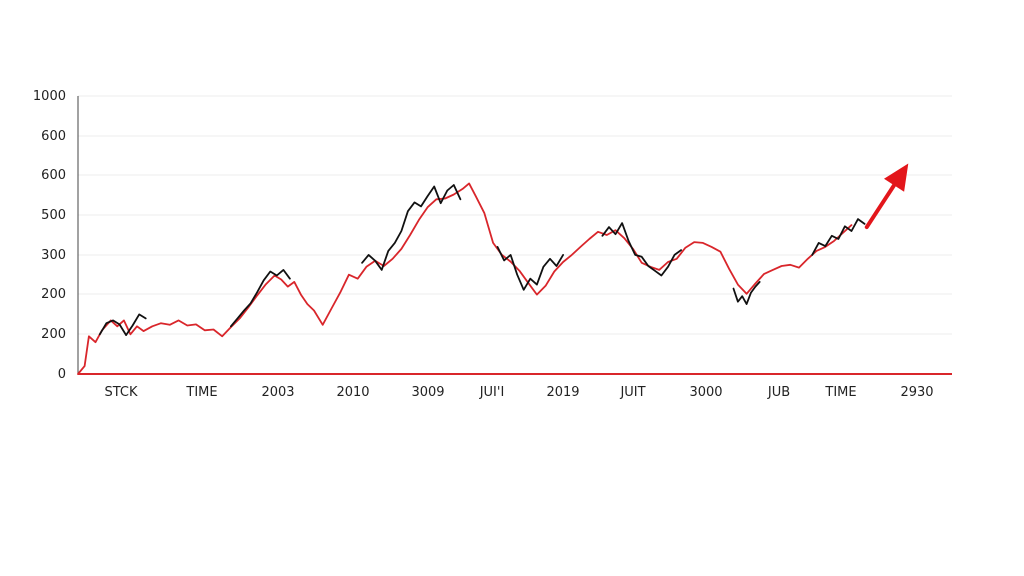 This screenshot has width=1024, height=576. What do you see at coordinates (632, 392) in the screenshot?
I see `x-tick-label: JUIT` at bounding box center [632, 392].